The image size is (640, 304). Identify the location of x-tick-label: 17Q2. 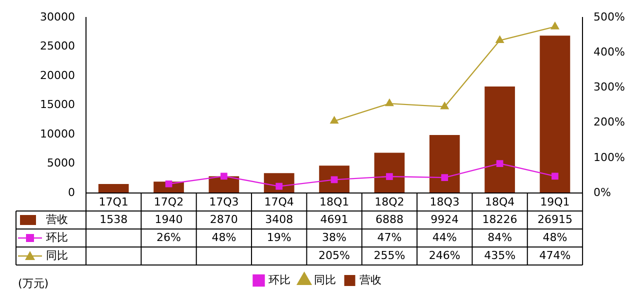
(169, 201).